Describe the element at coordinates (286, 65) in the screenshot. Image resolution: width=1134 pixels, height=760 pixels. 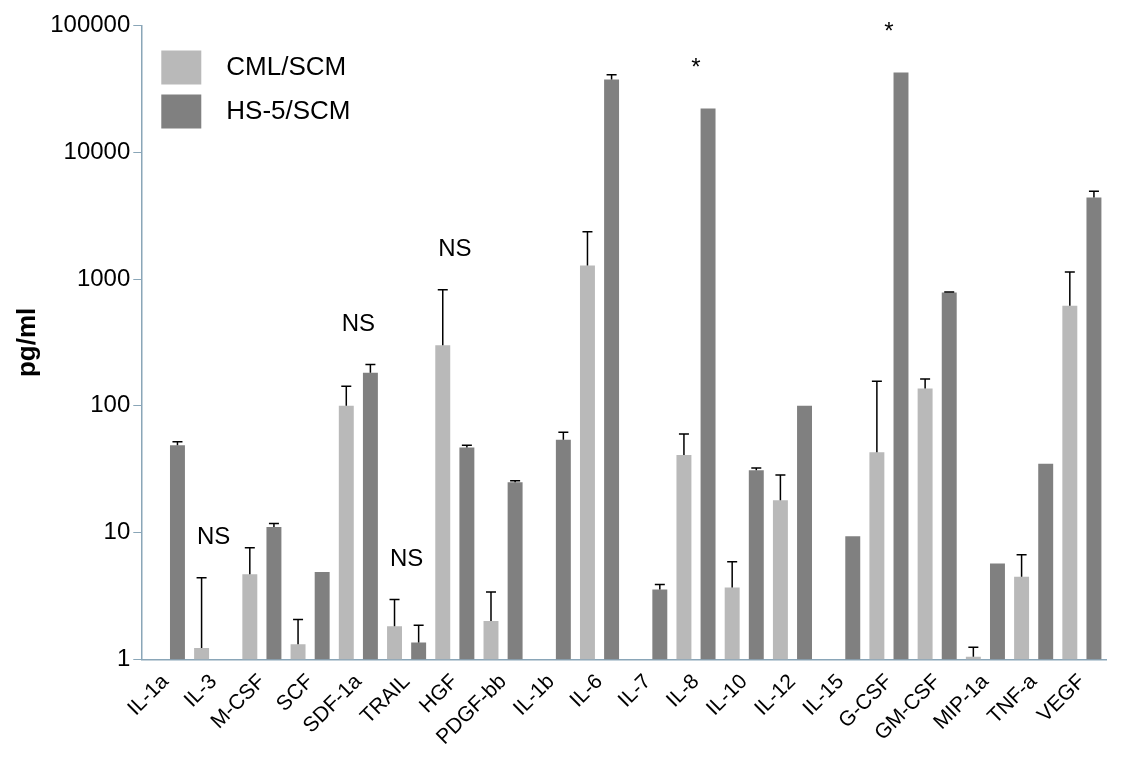
I see `legend-label: CML/SCM` at that location.